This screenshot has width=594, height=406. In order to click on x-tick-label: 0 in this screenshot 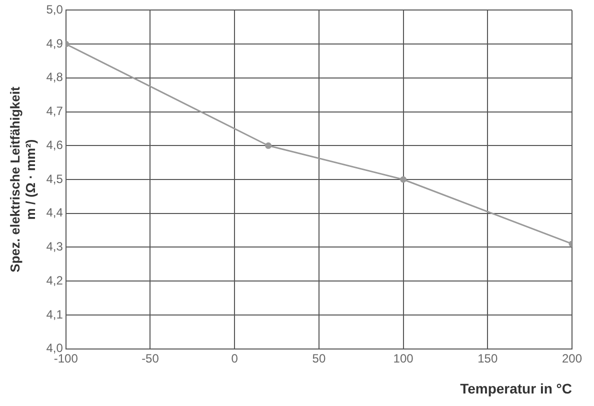, I will do `click(234, 358)`.